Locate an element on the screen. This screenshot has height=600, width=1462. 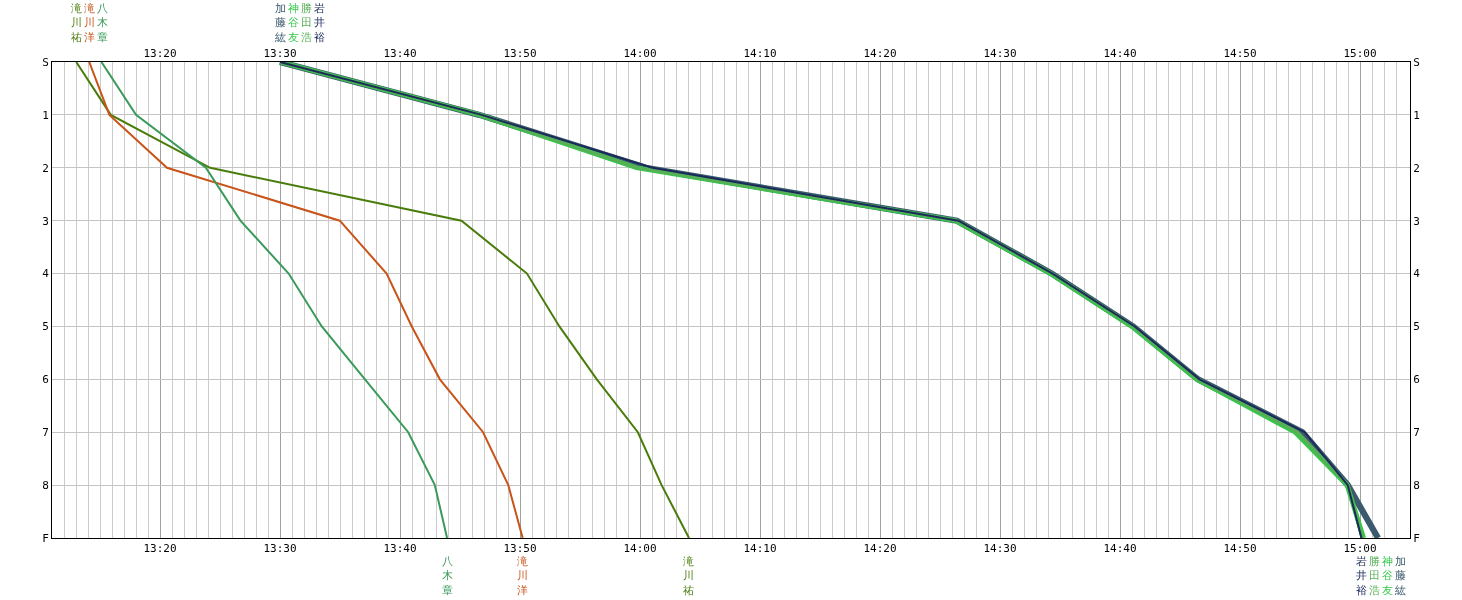
series-label: 加藤紘 is located at coordinates (280, 23).